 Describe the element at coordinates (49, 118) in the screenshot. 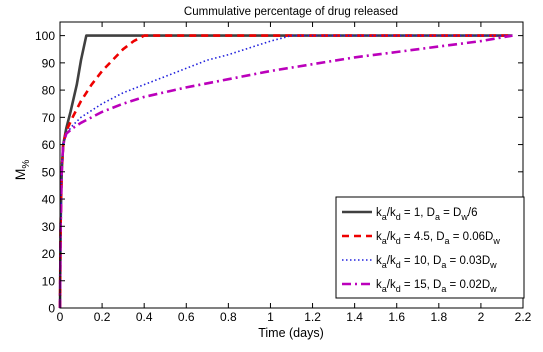

I see `y-tick-label: 70` at that location.